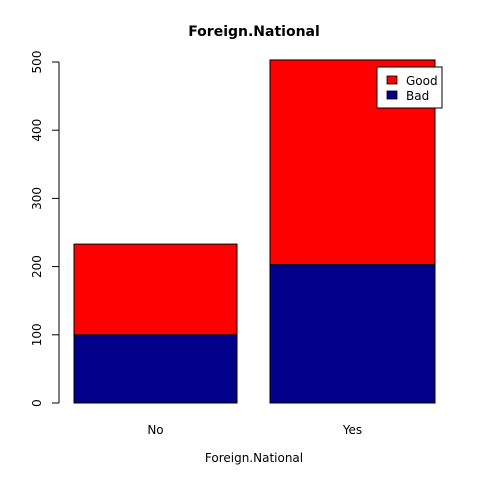 The width and height of the screenshot is (480, 480). Describe the element at coordinates (417, 96) in the screenshot. I see `legend-label-bad: Bad` at that location.